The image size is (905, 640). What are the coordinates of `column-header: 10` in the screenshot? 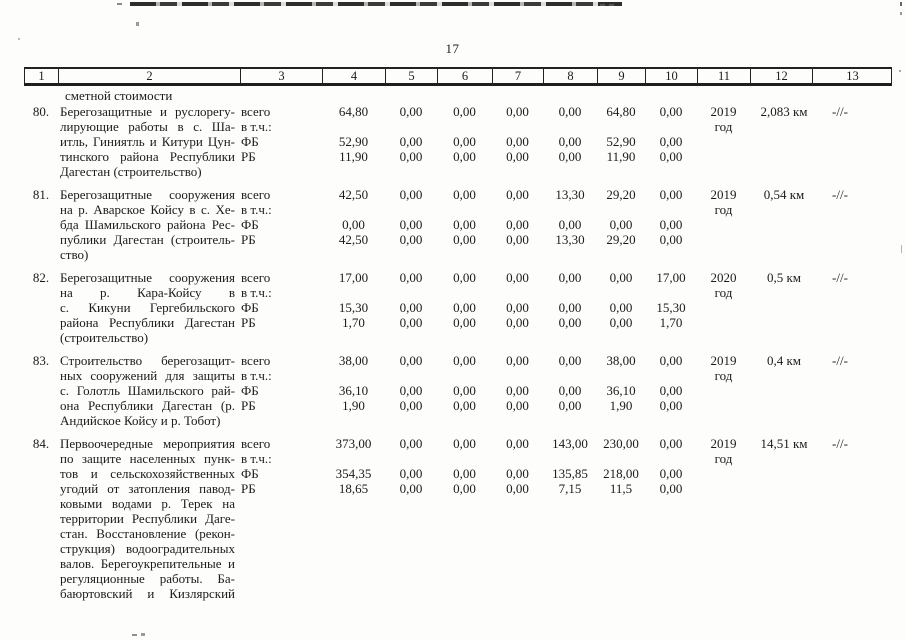 It's located at (671, 76).